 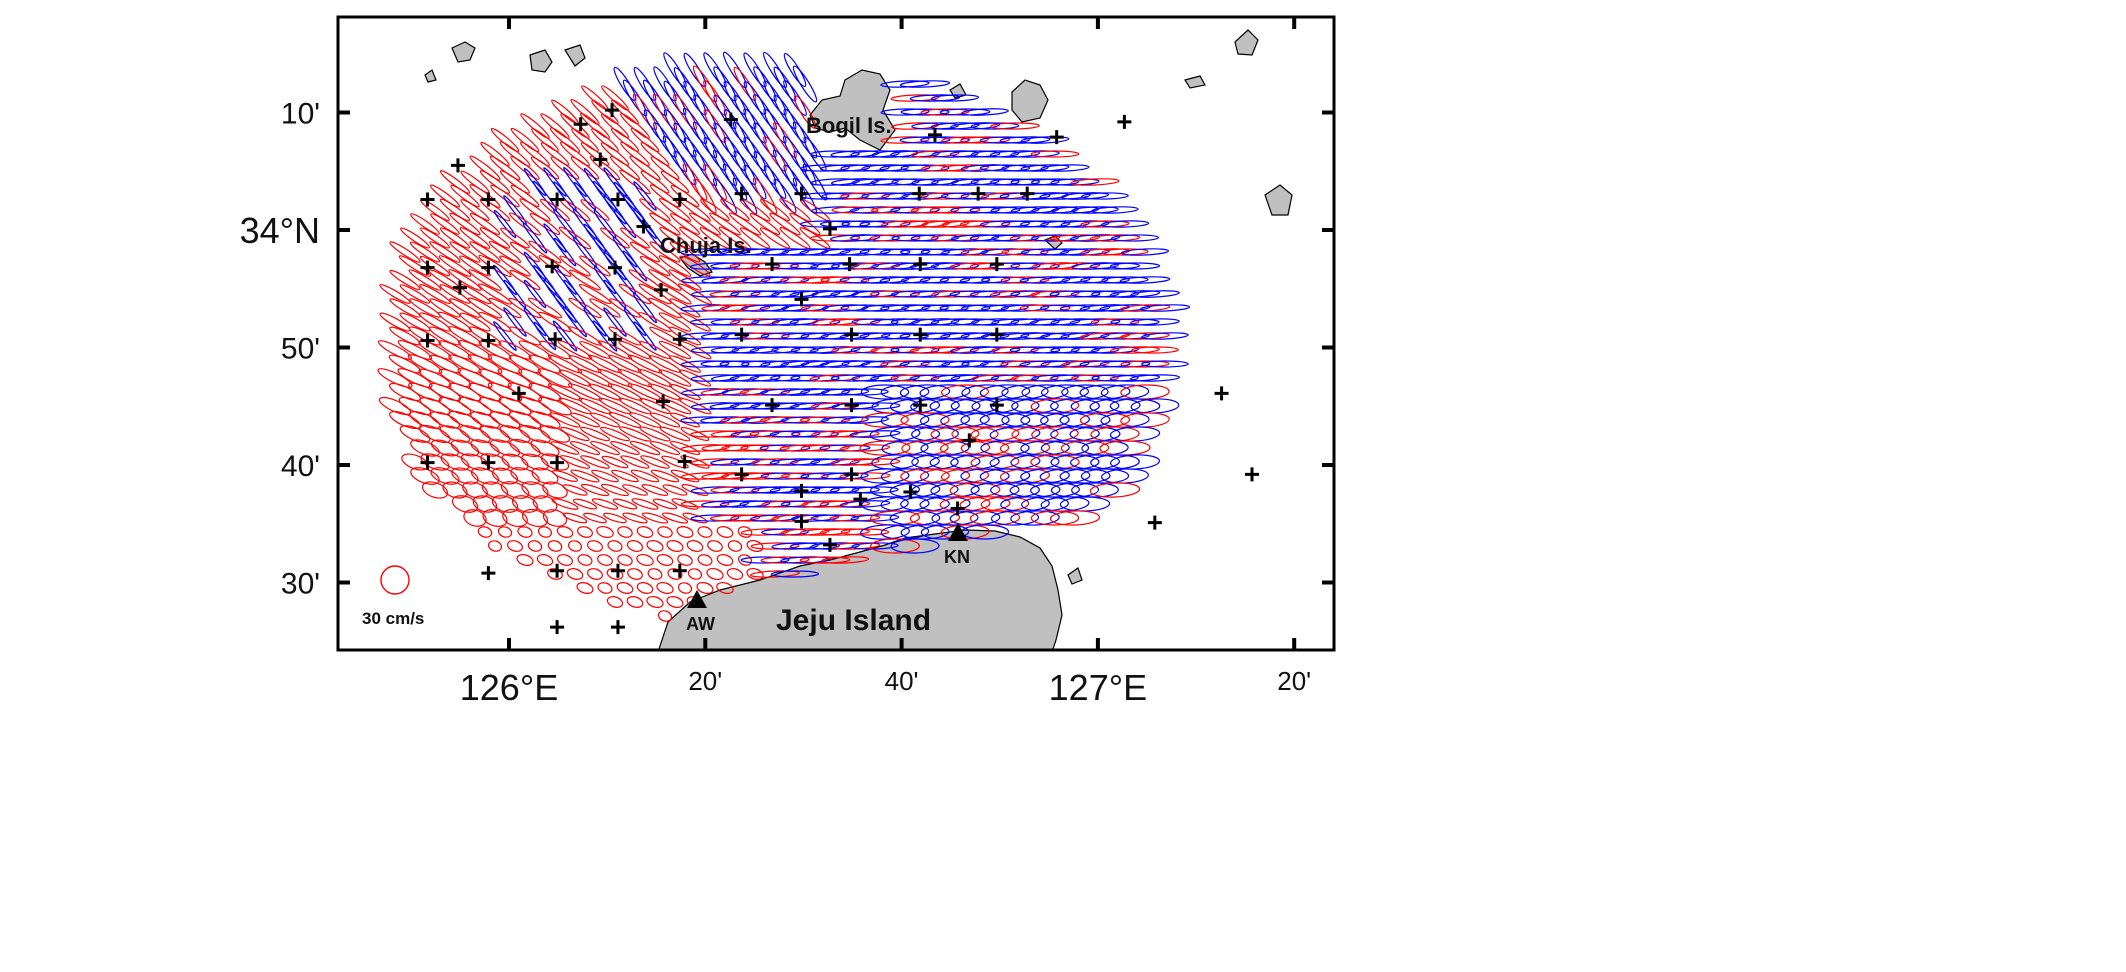 I want to click on aw-label: AW, so click(x=700, y=624).